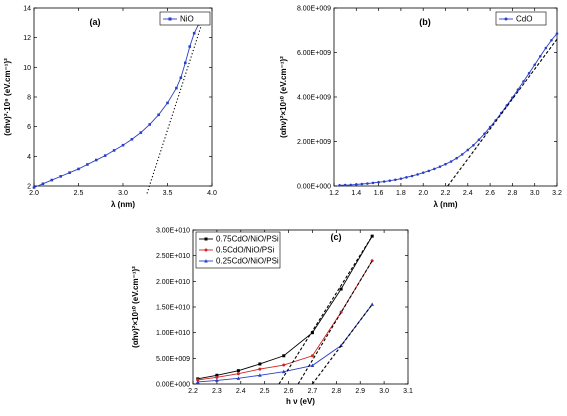  I want to click on y-tick-label: 2, so click(29, 187).